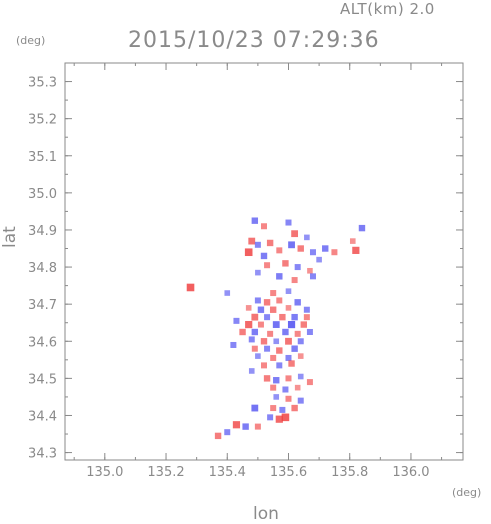  Describe the element at coordinates (467, 492) in the screenshot. I see `x-axis-unit: (deg)` at that location.